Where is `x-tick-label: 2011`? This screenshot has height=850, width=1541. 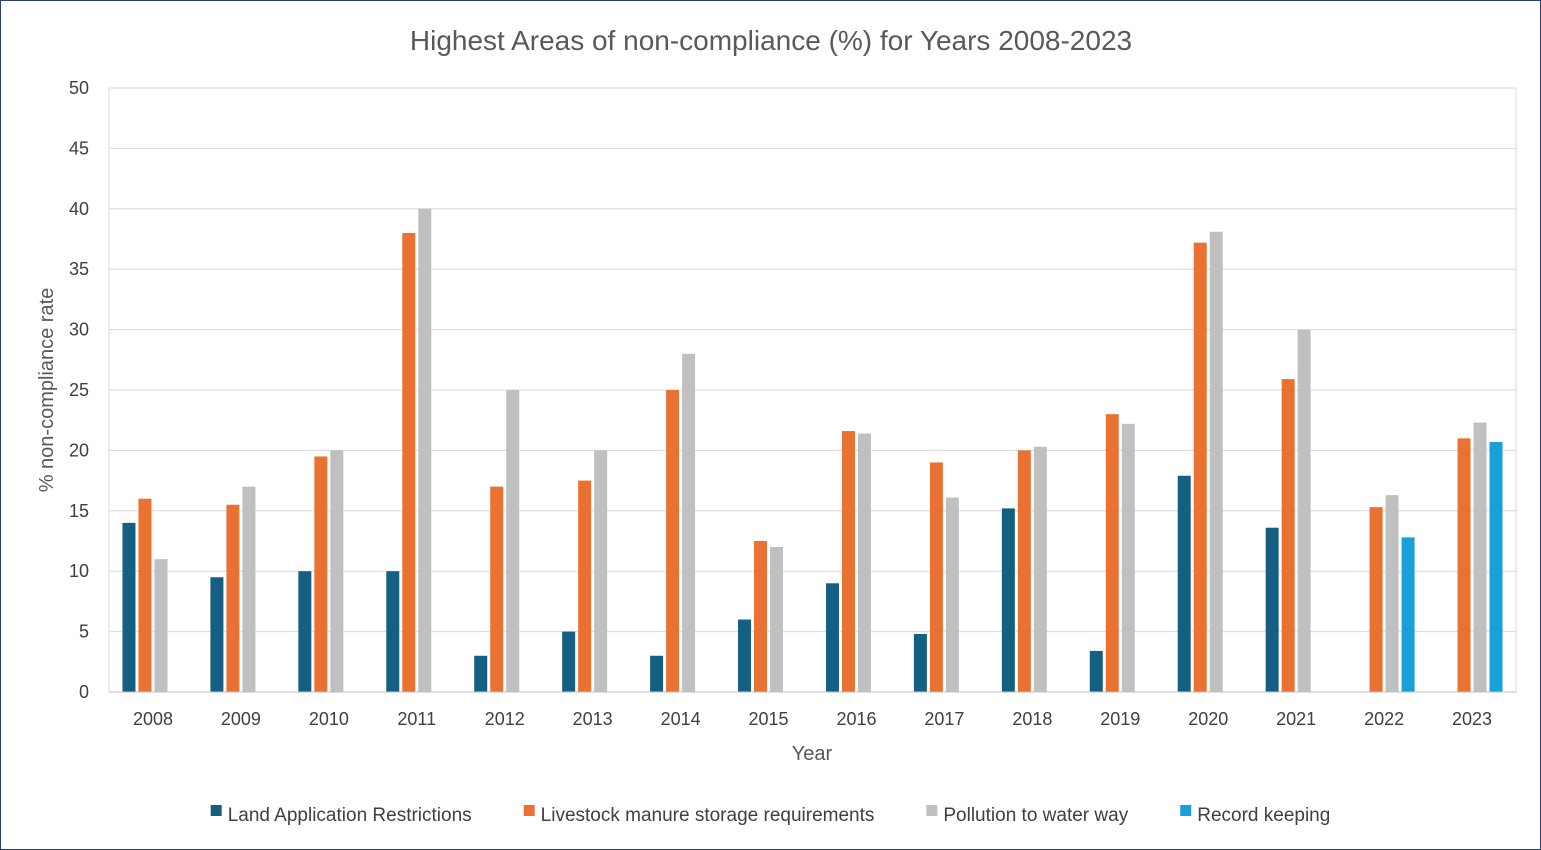 x-tick-label: 2011 is located at coordinates (416, 719).